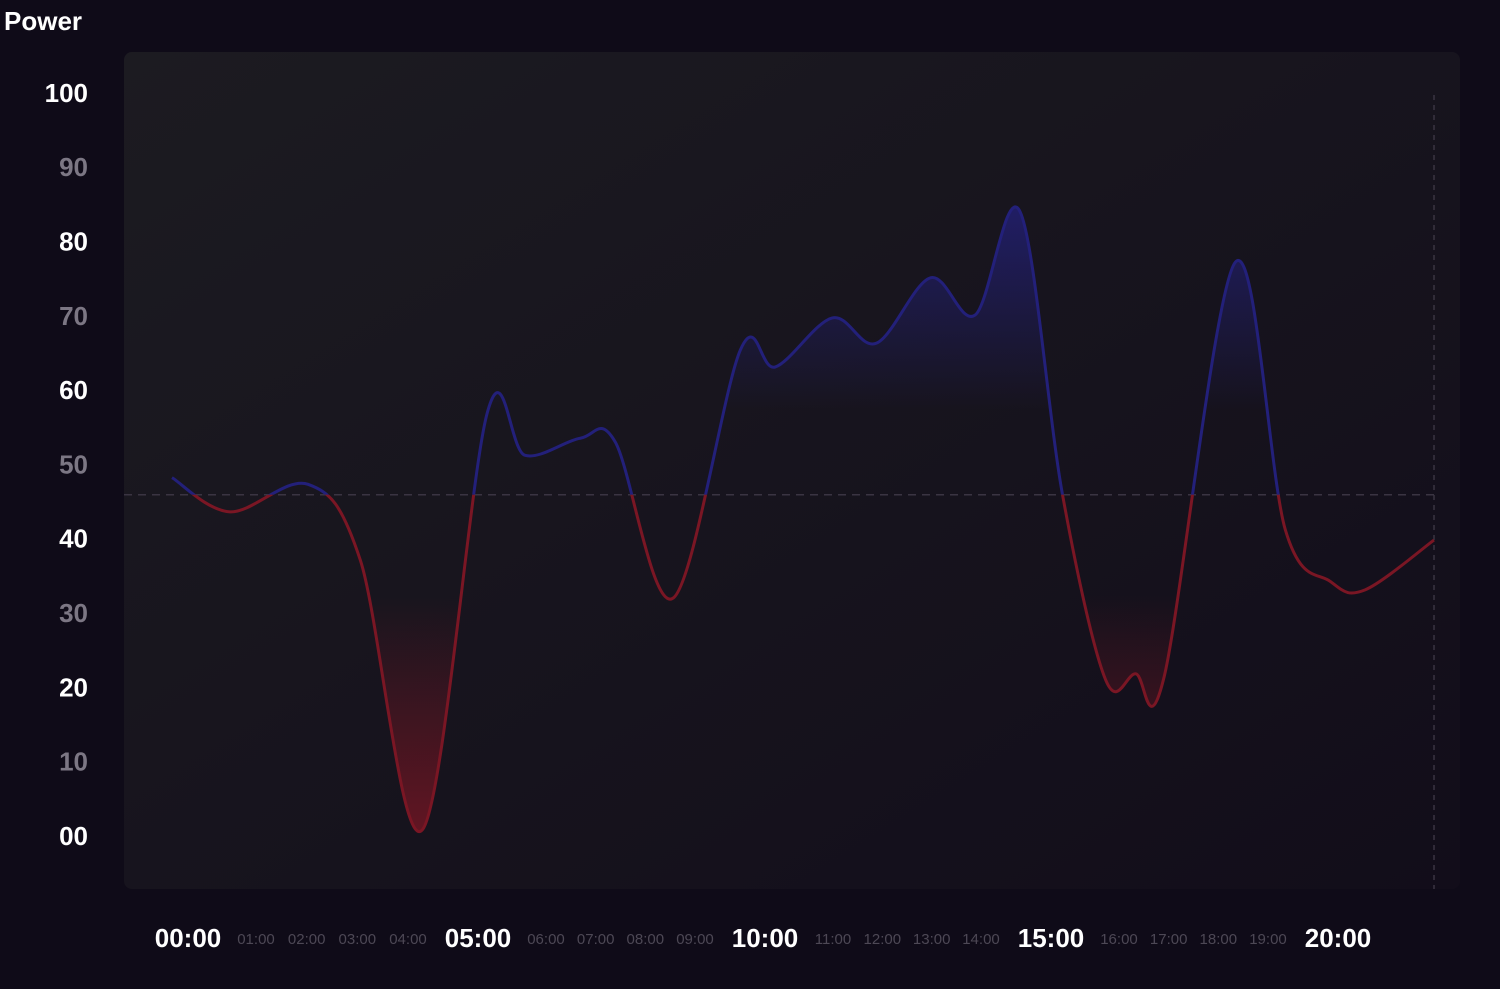 The image size is (1500, 989). What do you see at coordinates (43, 21) in the screenshot?
I see `chart-title: Power` at bounding box center [43, 21].